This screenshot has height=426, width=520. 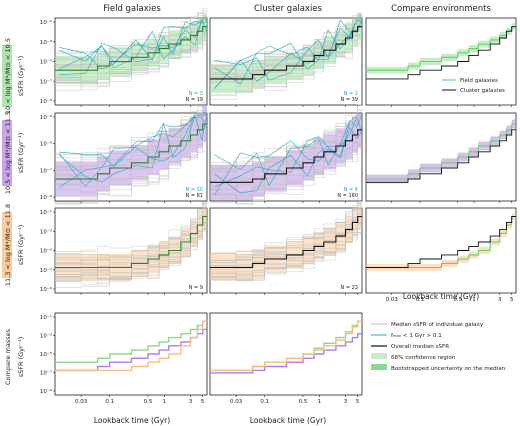 I want to click on panel-r1-c0-frame, so click(x=131, y=157).